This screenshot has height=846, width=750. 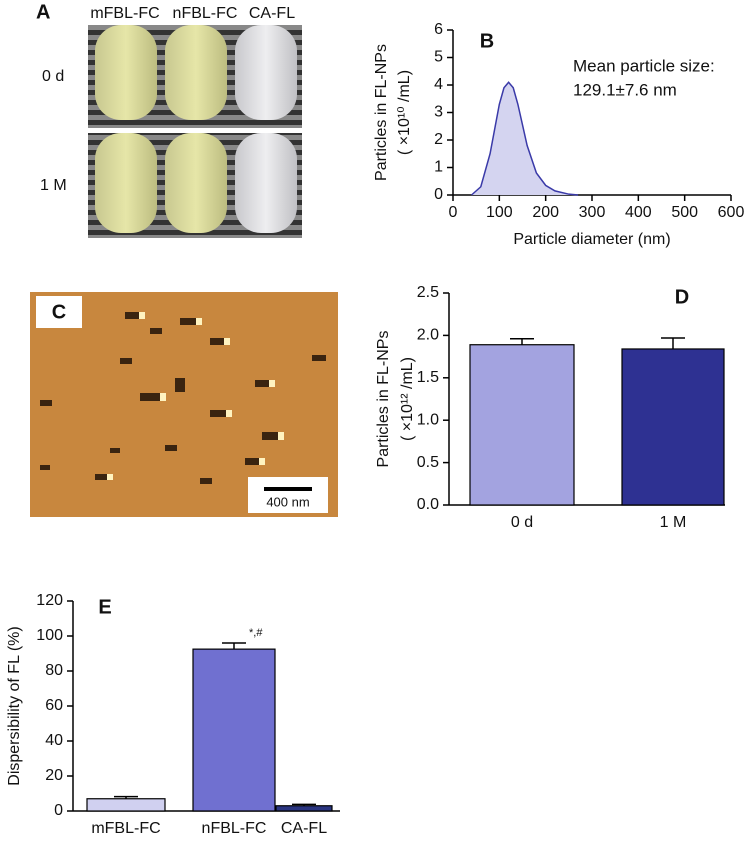 What do you see at coordinates (438, 57) in the screenshot?
I see `y-tick-label: 5` at bounding box center [438, 57].